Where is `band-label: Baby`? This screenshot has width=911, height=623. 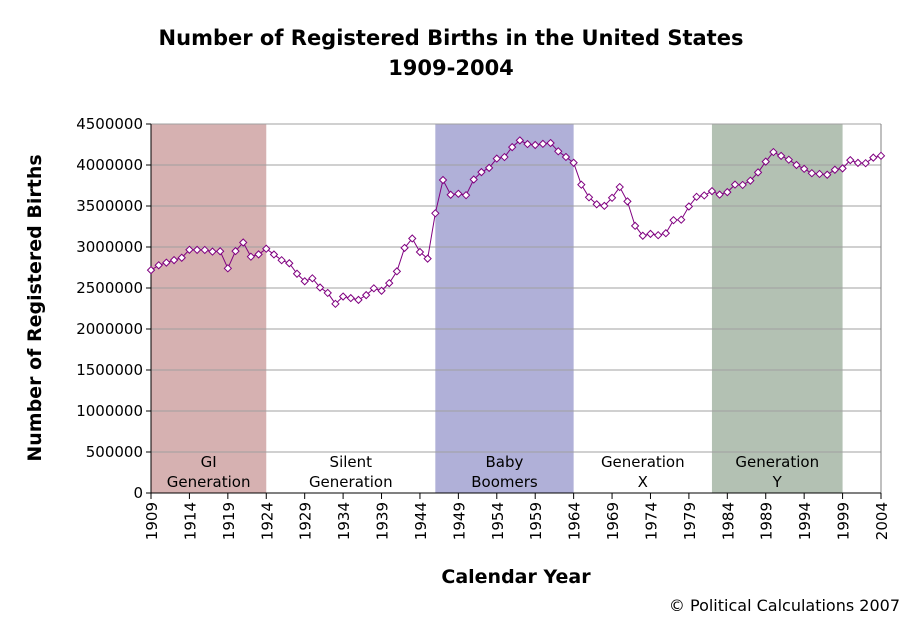 band-label: Baby is located at coordinates (505, 462).